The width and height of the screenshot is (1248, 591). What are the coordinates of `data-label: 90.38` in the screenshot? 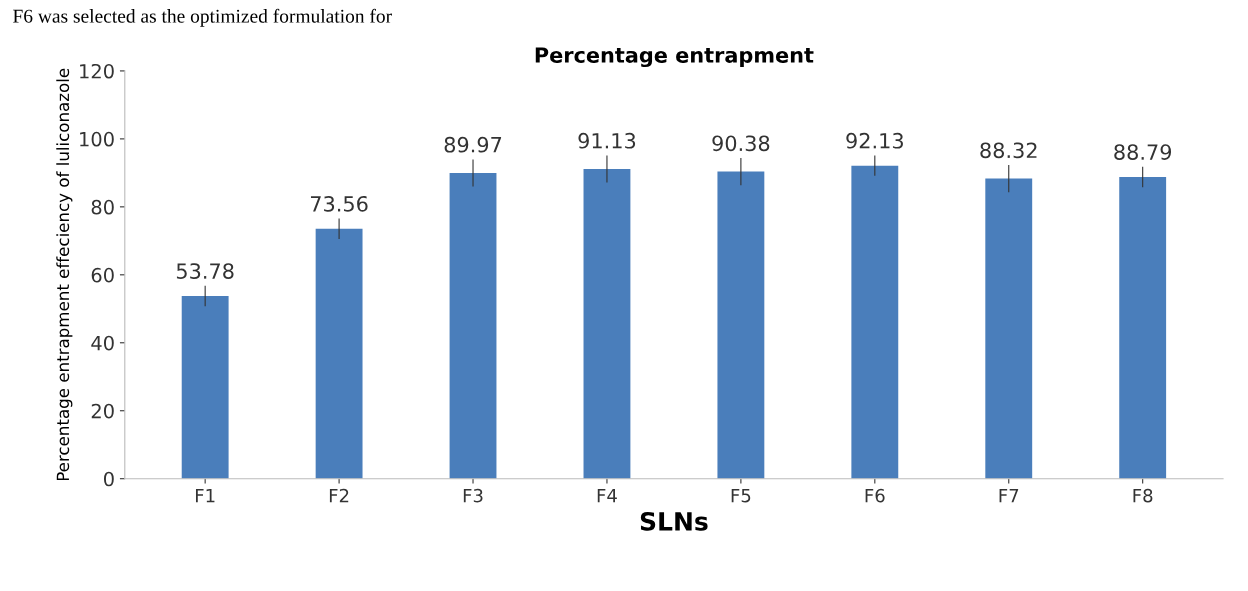 It's located at (741, 143).